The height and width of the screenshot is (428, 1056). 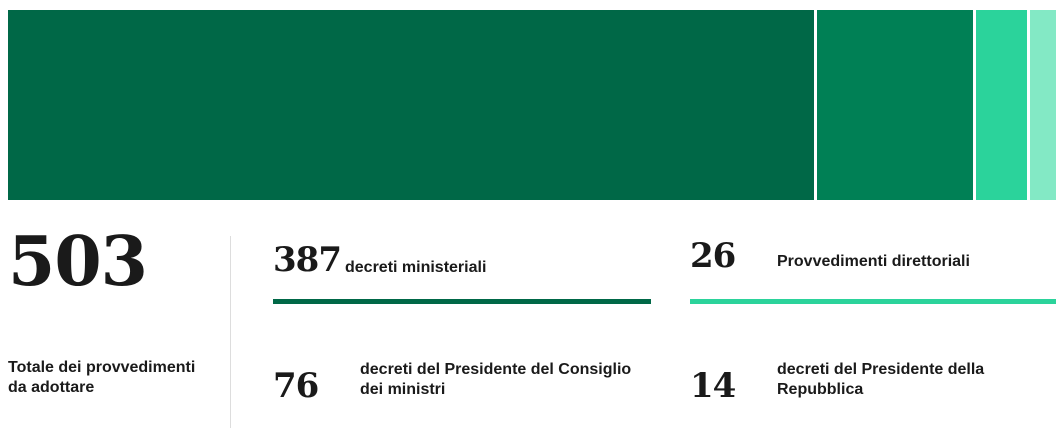 I want to click on legend-value: 26, so click(x=713, y=256).